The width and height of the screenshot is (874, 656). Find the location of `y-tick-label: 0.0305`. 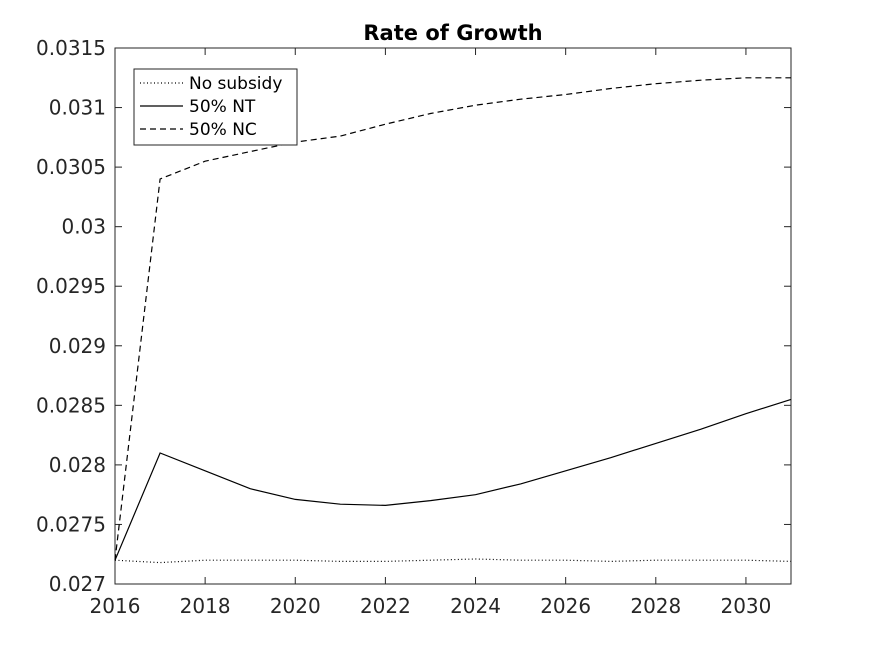

y-tick-label: 0.0305 is located at coordinates (71, 167).